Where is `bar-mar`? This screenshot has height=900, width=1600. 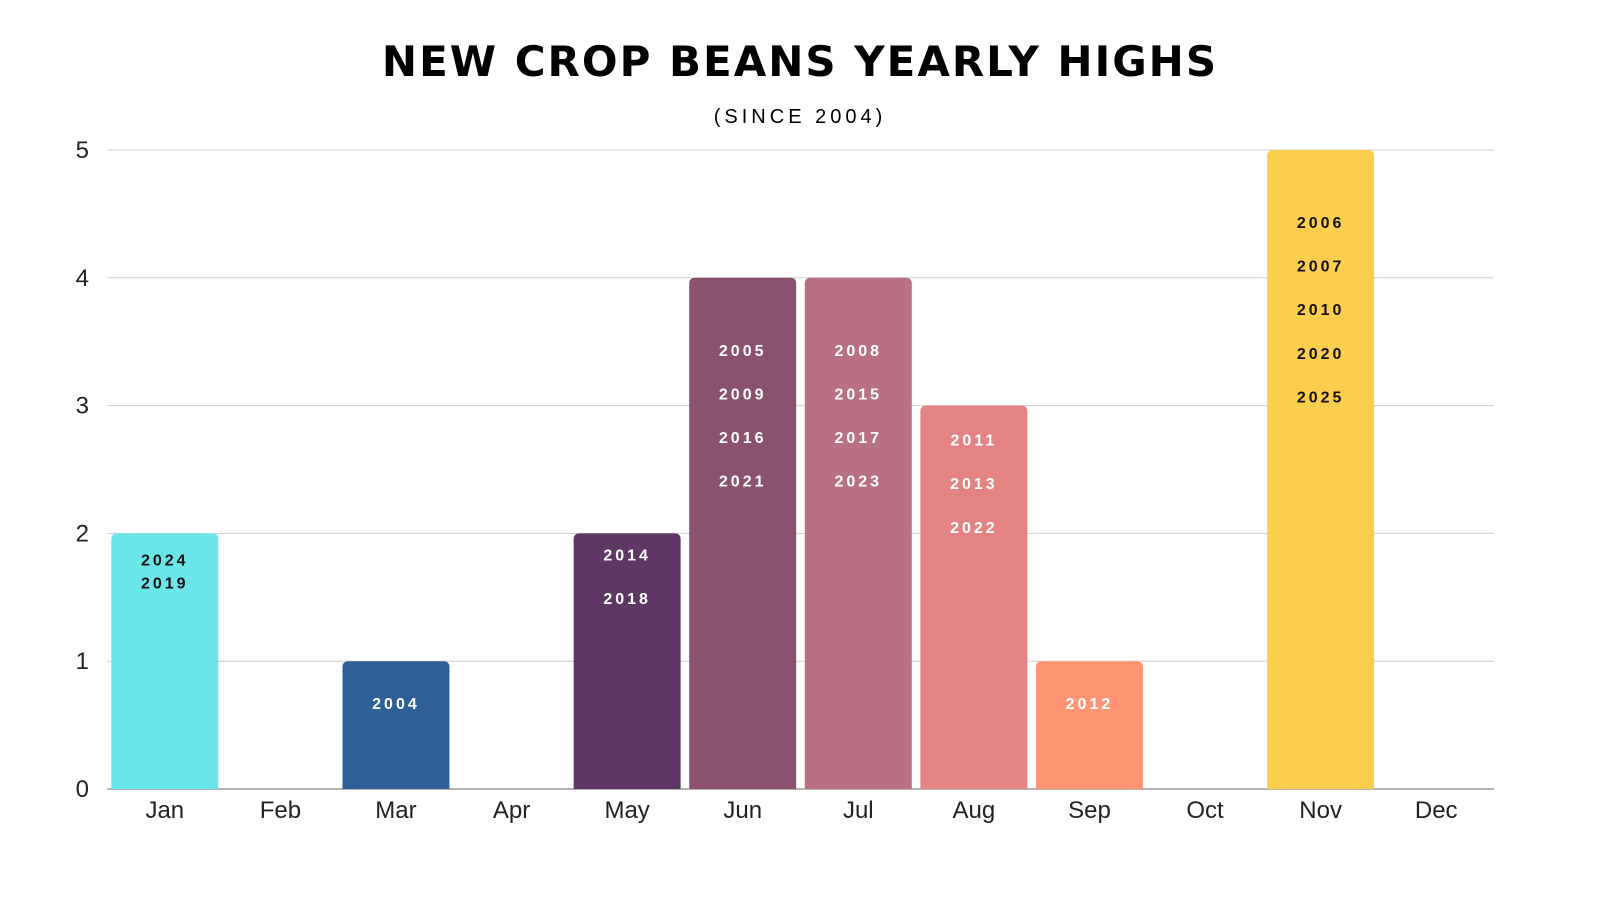
bar-mar is located at coordinates (396, 725).